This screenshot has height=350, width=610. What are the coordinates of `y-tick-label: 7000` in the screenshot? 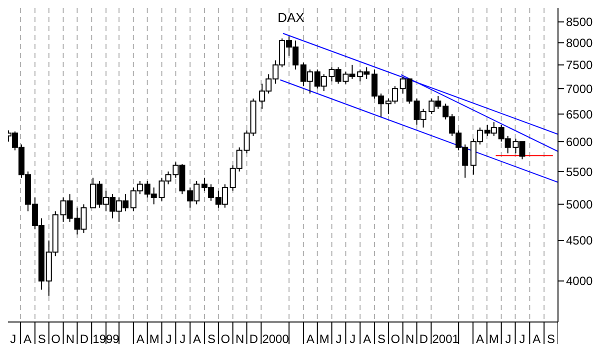 It's located at (580, 89).